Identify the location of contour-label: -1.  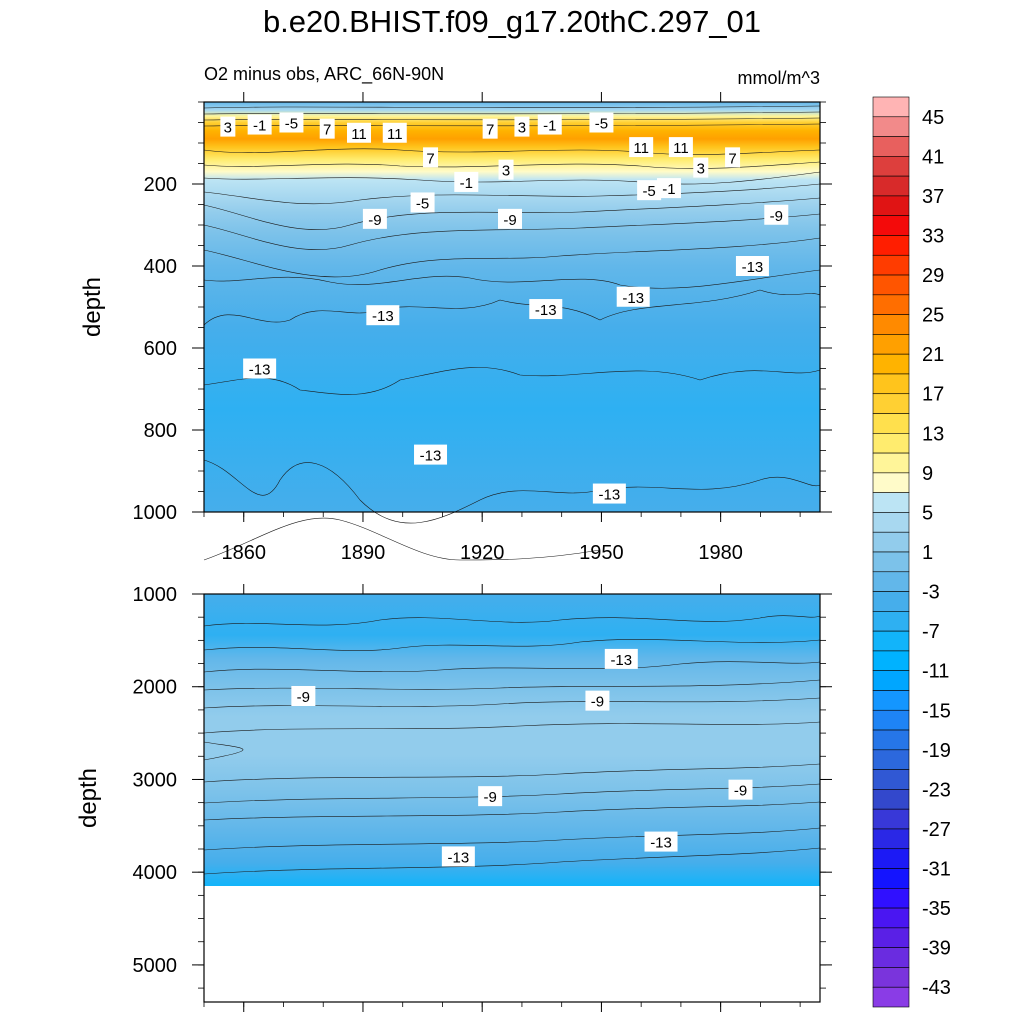
(549, 126).